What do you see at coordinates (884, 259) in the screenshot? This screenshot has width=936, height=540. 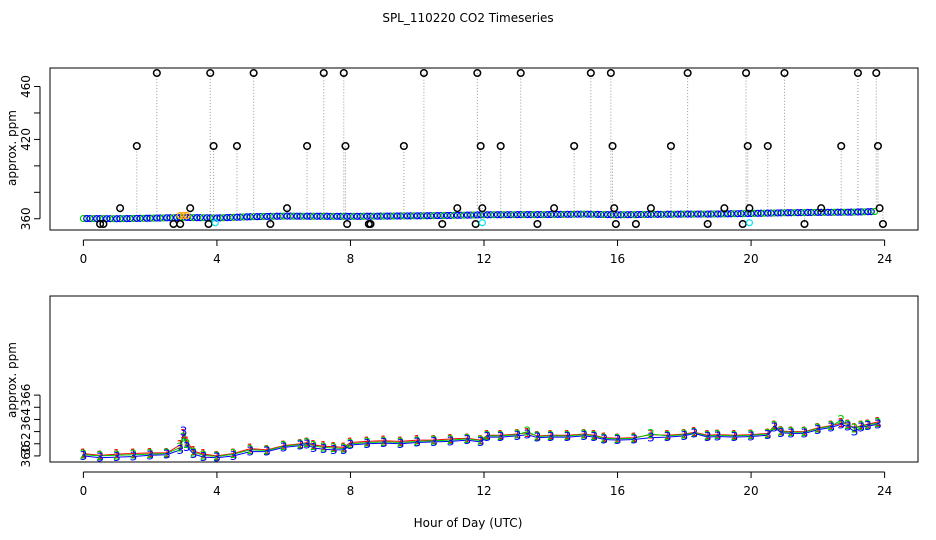 I see `top-x-tick-label: 24` at bounding box center [884, 259].